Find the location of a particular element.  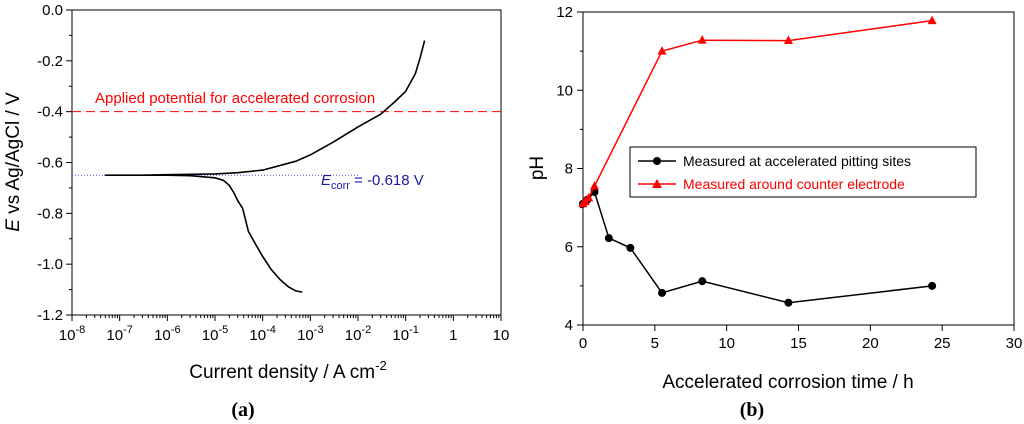

x-tick-label-b: 30 is located at coordinates (1014, 343).